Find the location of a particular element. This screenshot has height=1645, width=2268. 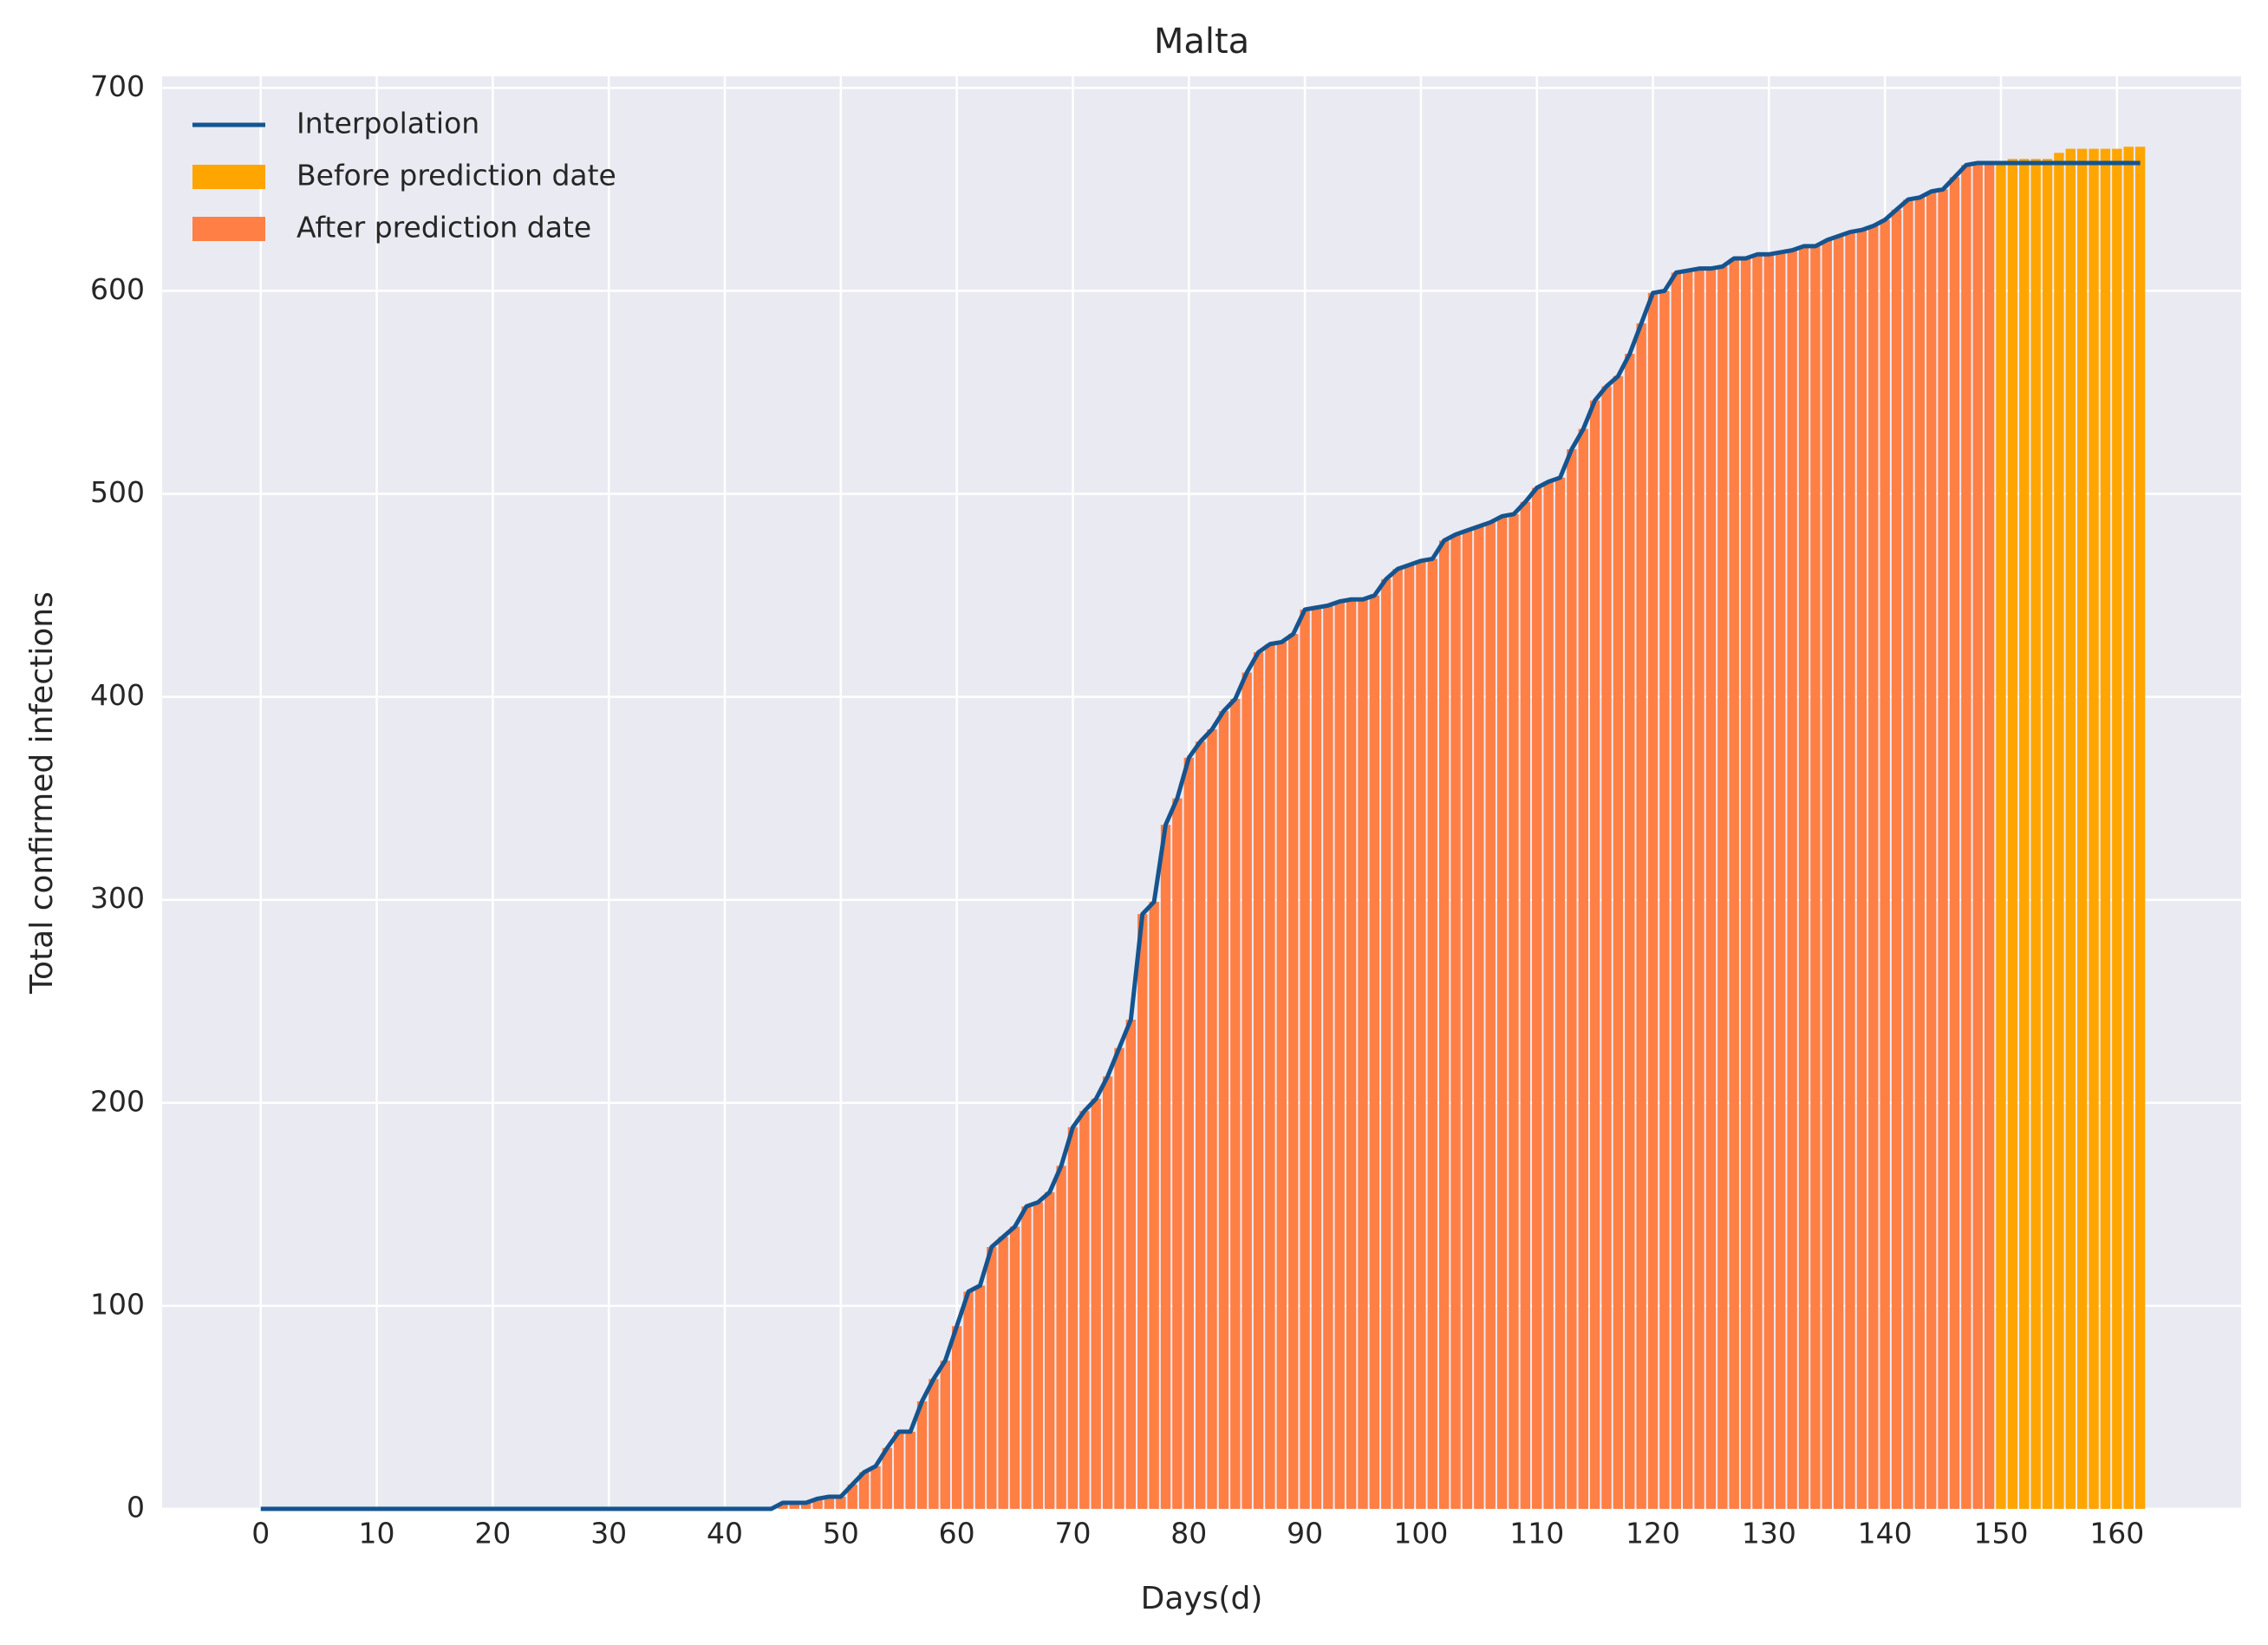

y-tick-label: 400 is located at coordinates (117, 695).